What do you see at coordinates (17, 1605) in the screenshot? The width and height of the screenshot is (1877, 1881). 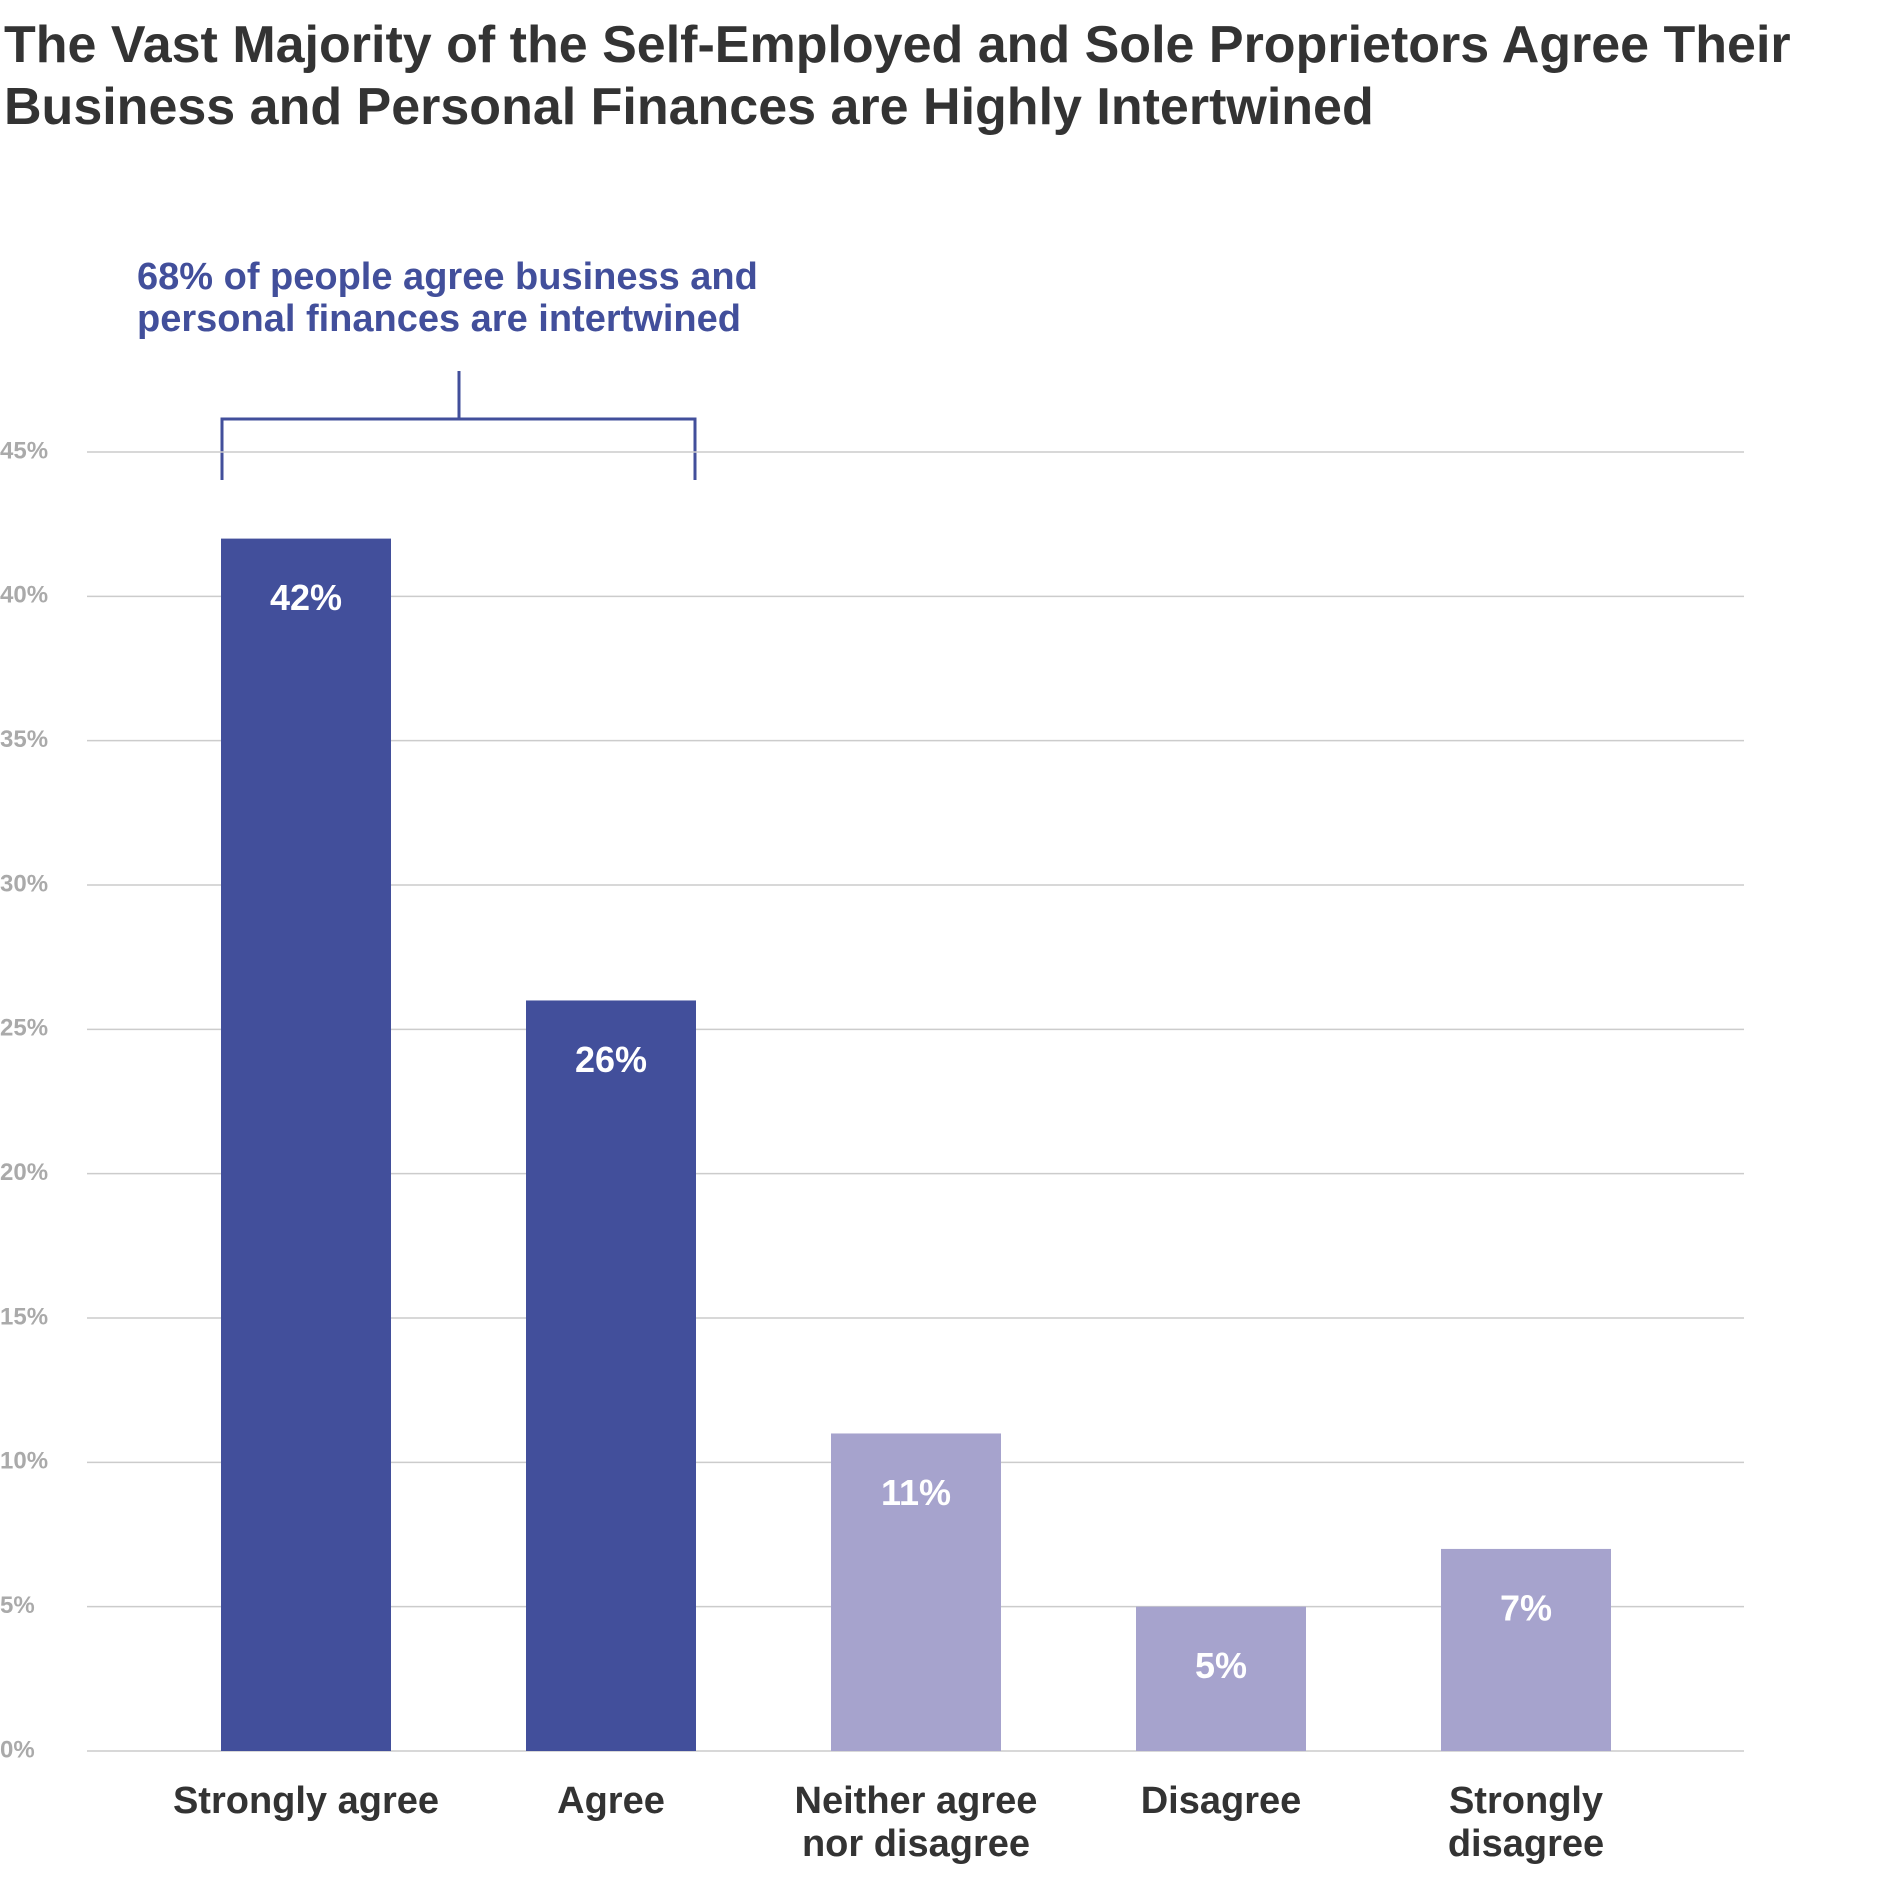 I see `y-tick-label: 5%` at bounding box center [17, 1605].